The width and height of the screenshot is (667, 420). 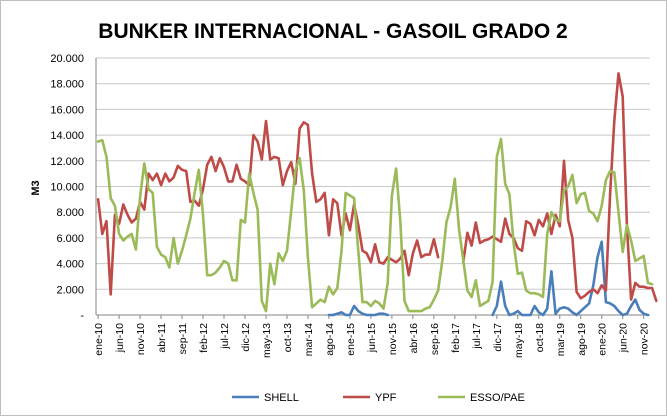 I want to click on x-tick-label: mar-19, so click(x=561, y=339).